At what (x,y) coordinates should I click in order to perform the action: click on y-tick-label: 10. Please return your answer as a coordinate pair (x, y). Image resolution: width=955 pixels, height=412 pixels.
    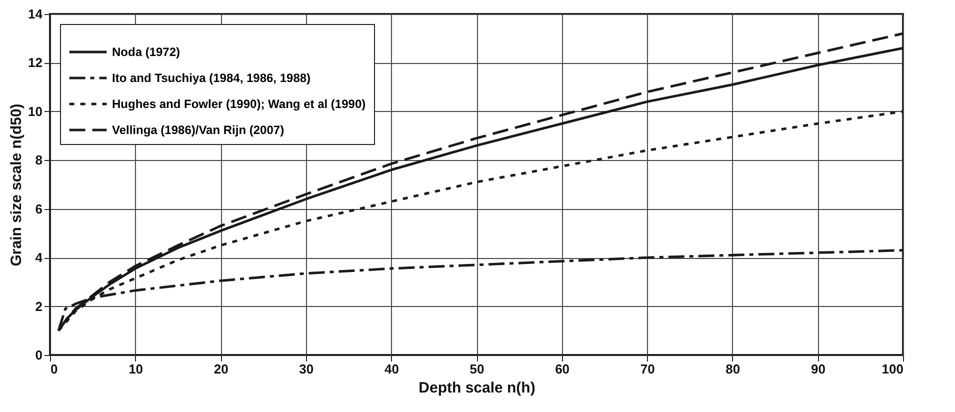
    Looking at the image, I should click on (35, 111).